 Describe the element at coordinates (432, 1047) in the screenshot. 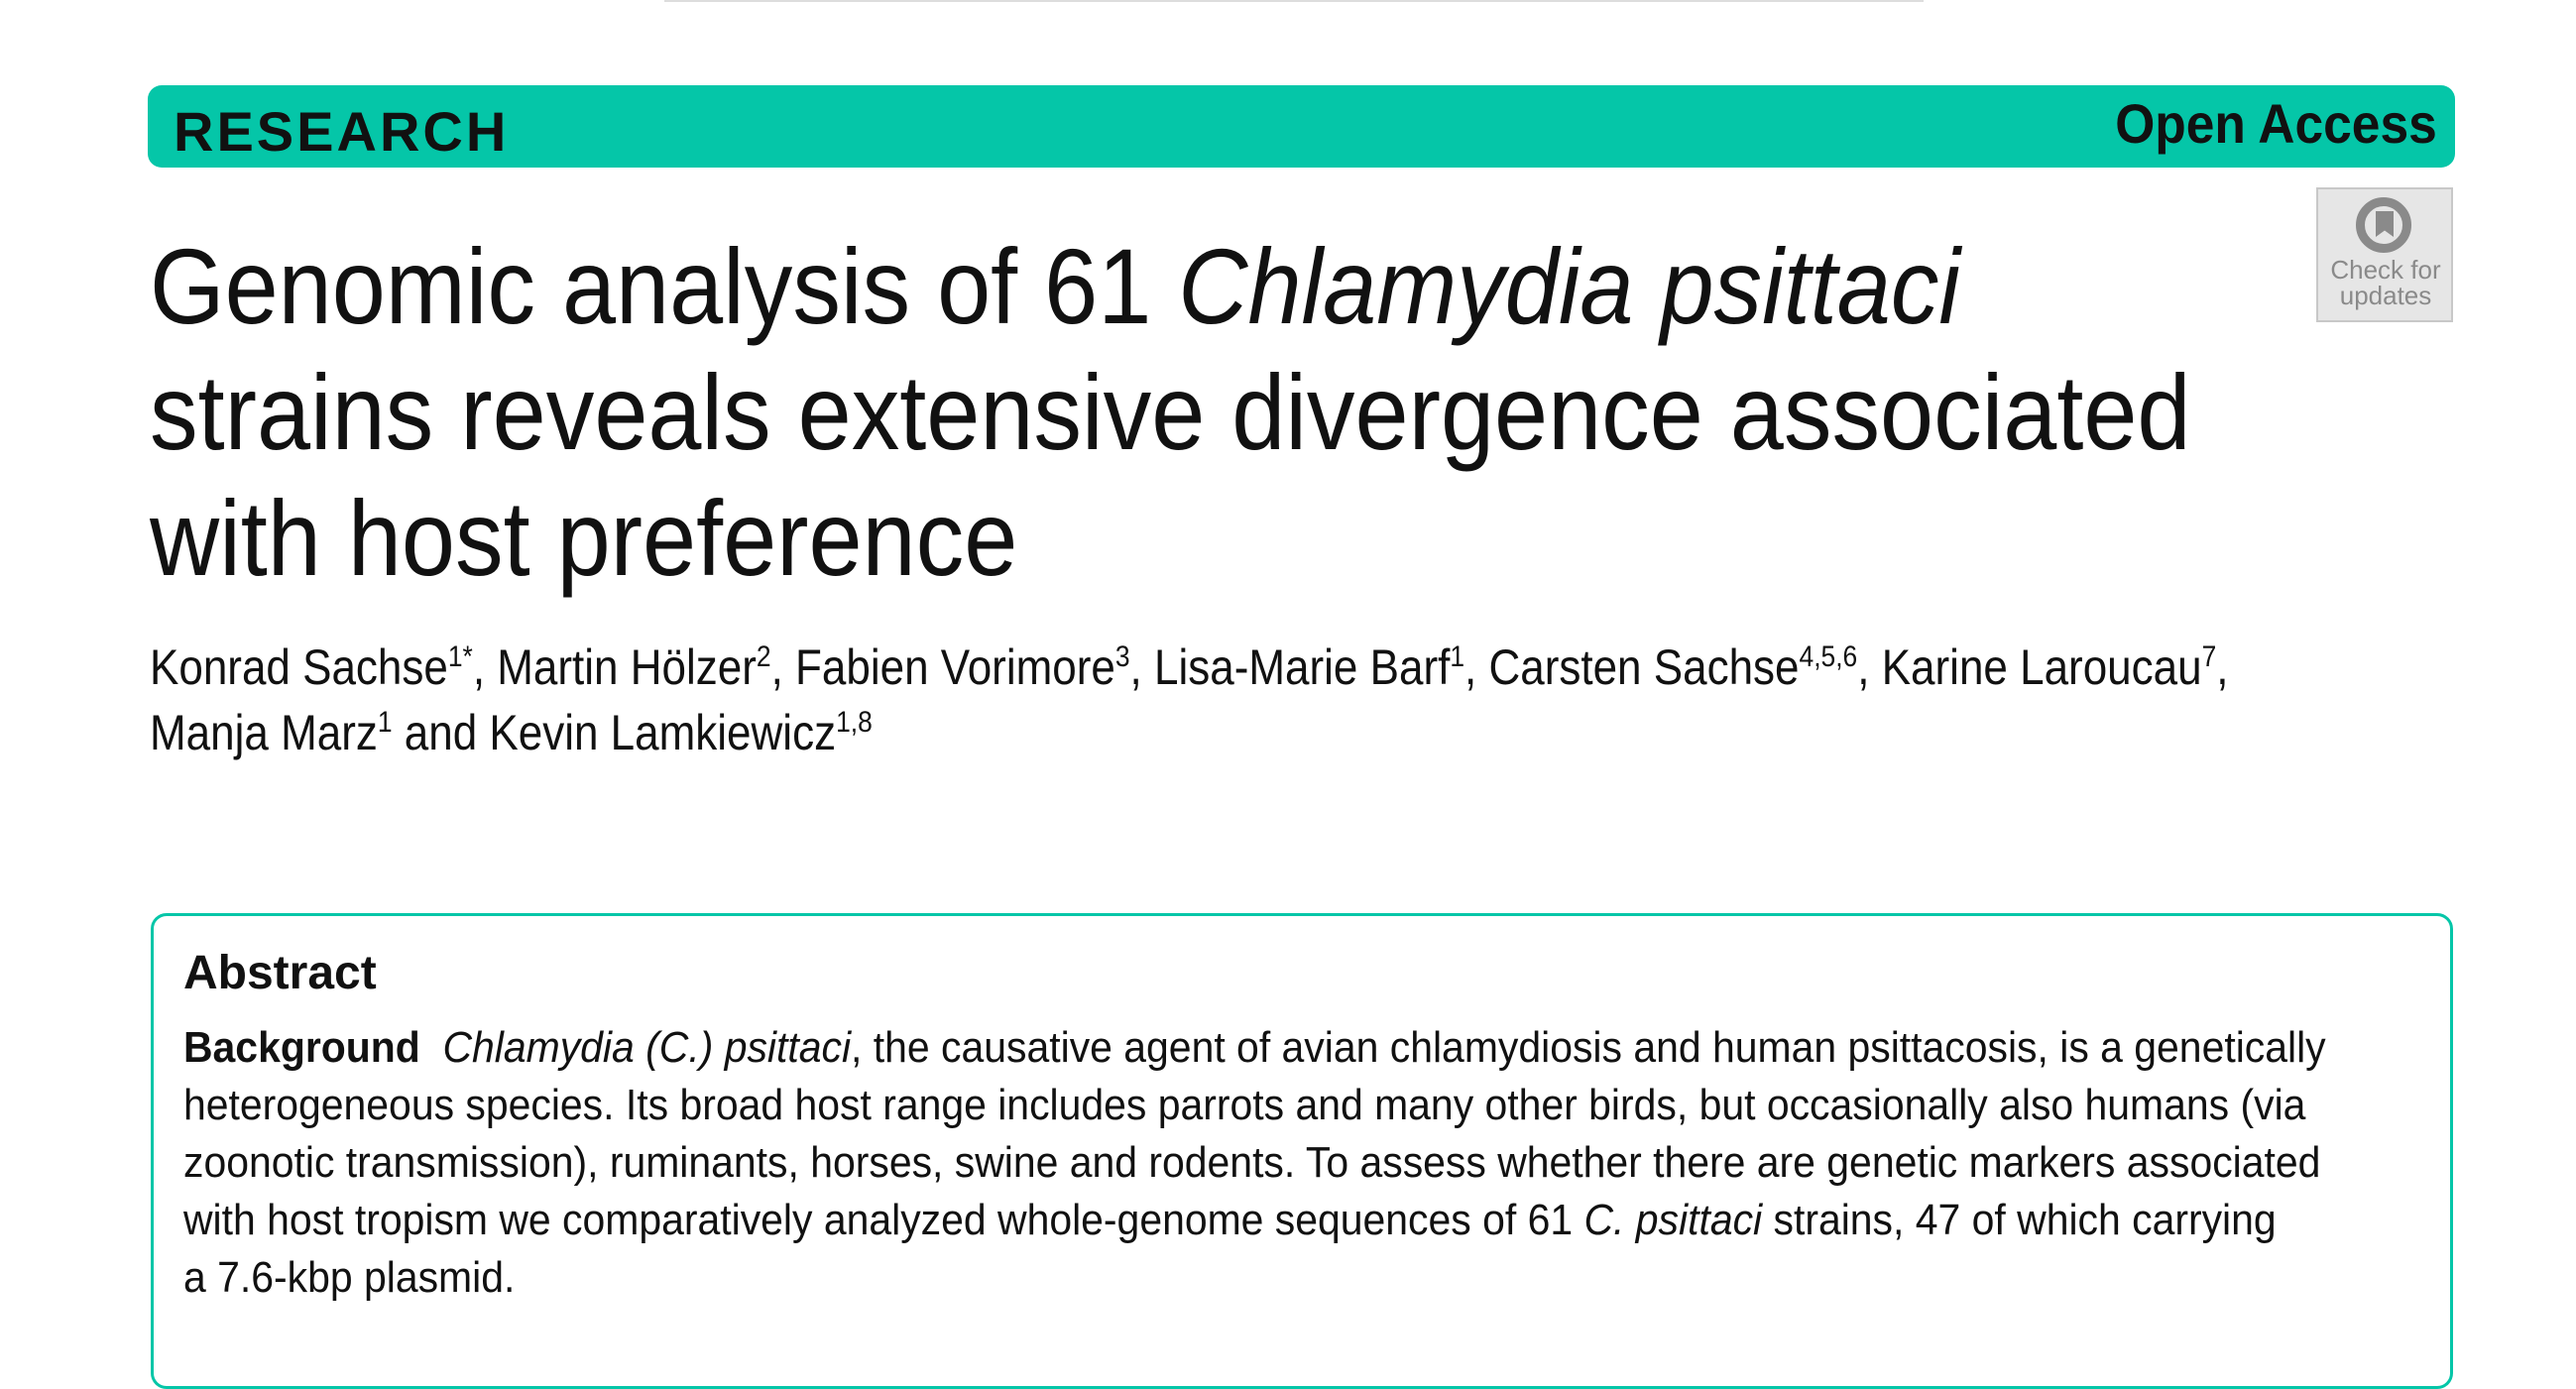

I see `text-run` at that location.